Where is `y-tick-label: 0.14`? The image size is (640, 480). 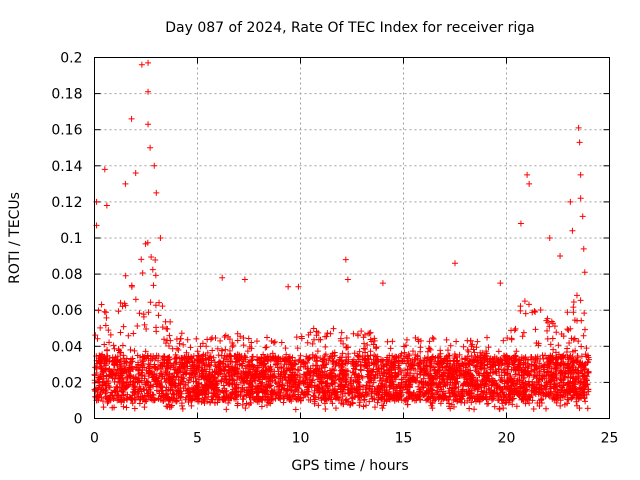
y-tick-label: 0.14 is located at coordinates (66, 167).